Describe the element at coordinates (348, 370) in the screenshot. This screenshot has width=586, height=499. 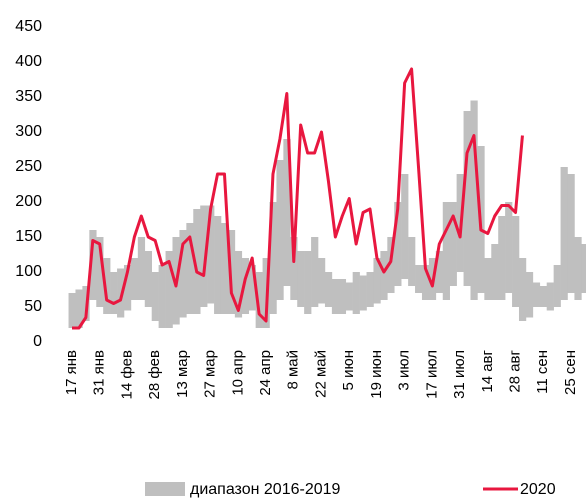
I see `x-tick-label: 5 июн` at that location.